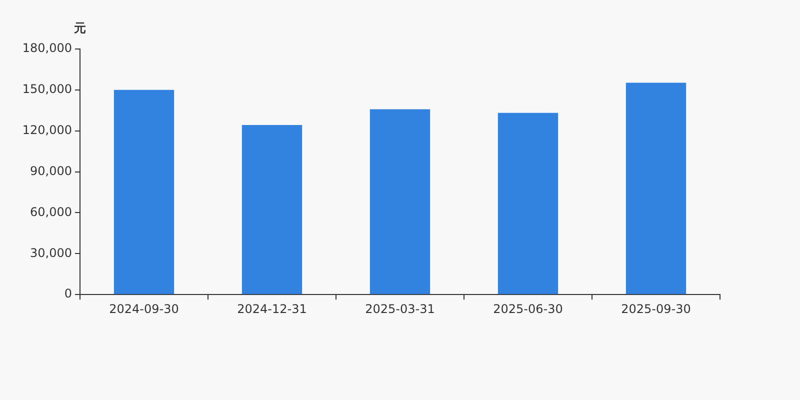  Describe the element at coordinates (68, 293) in the screenshot. I see `y-tick-label: 0` at that location.